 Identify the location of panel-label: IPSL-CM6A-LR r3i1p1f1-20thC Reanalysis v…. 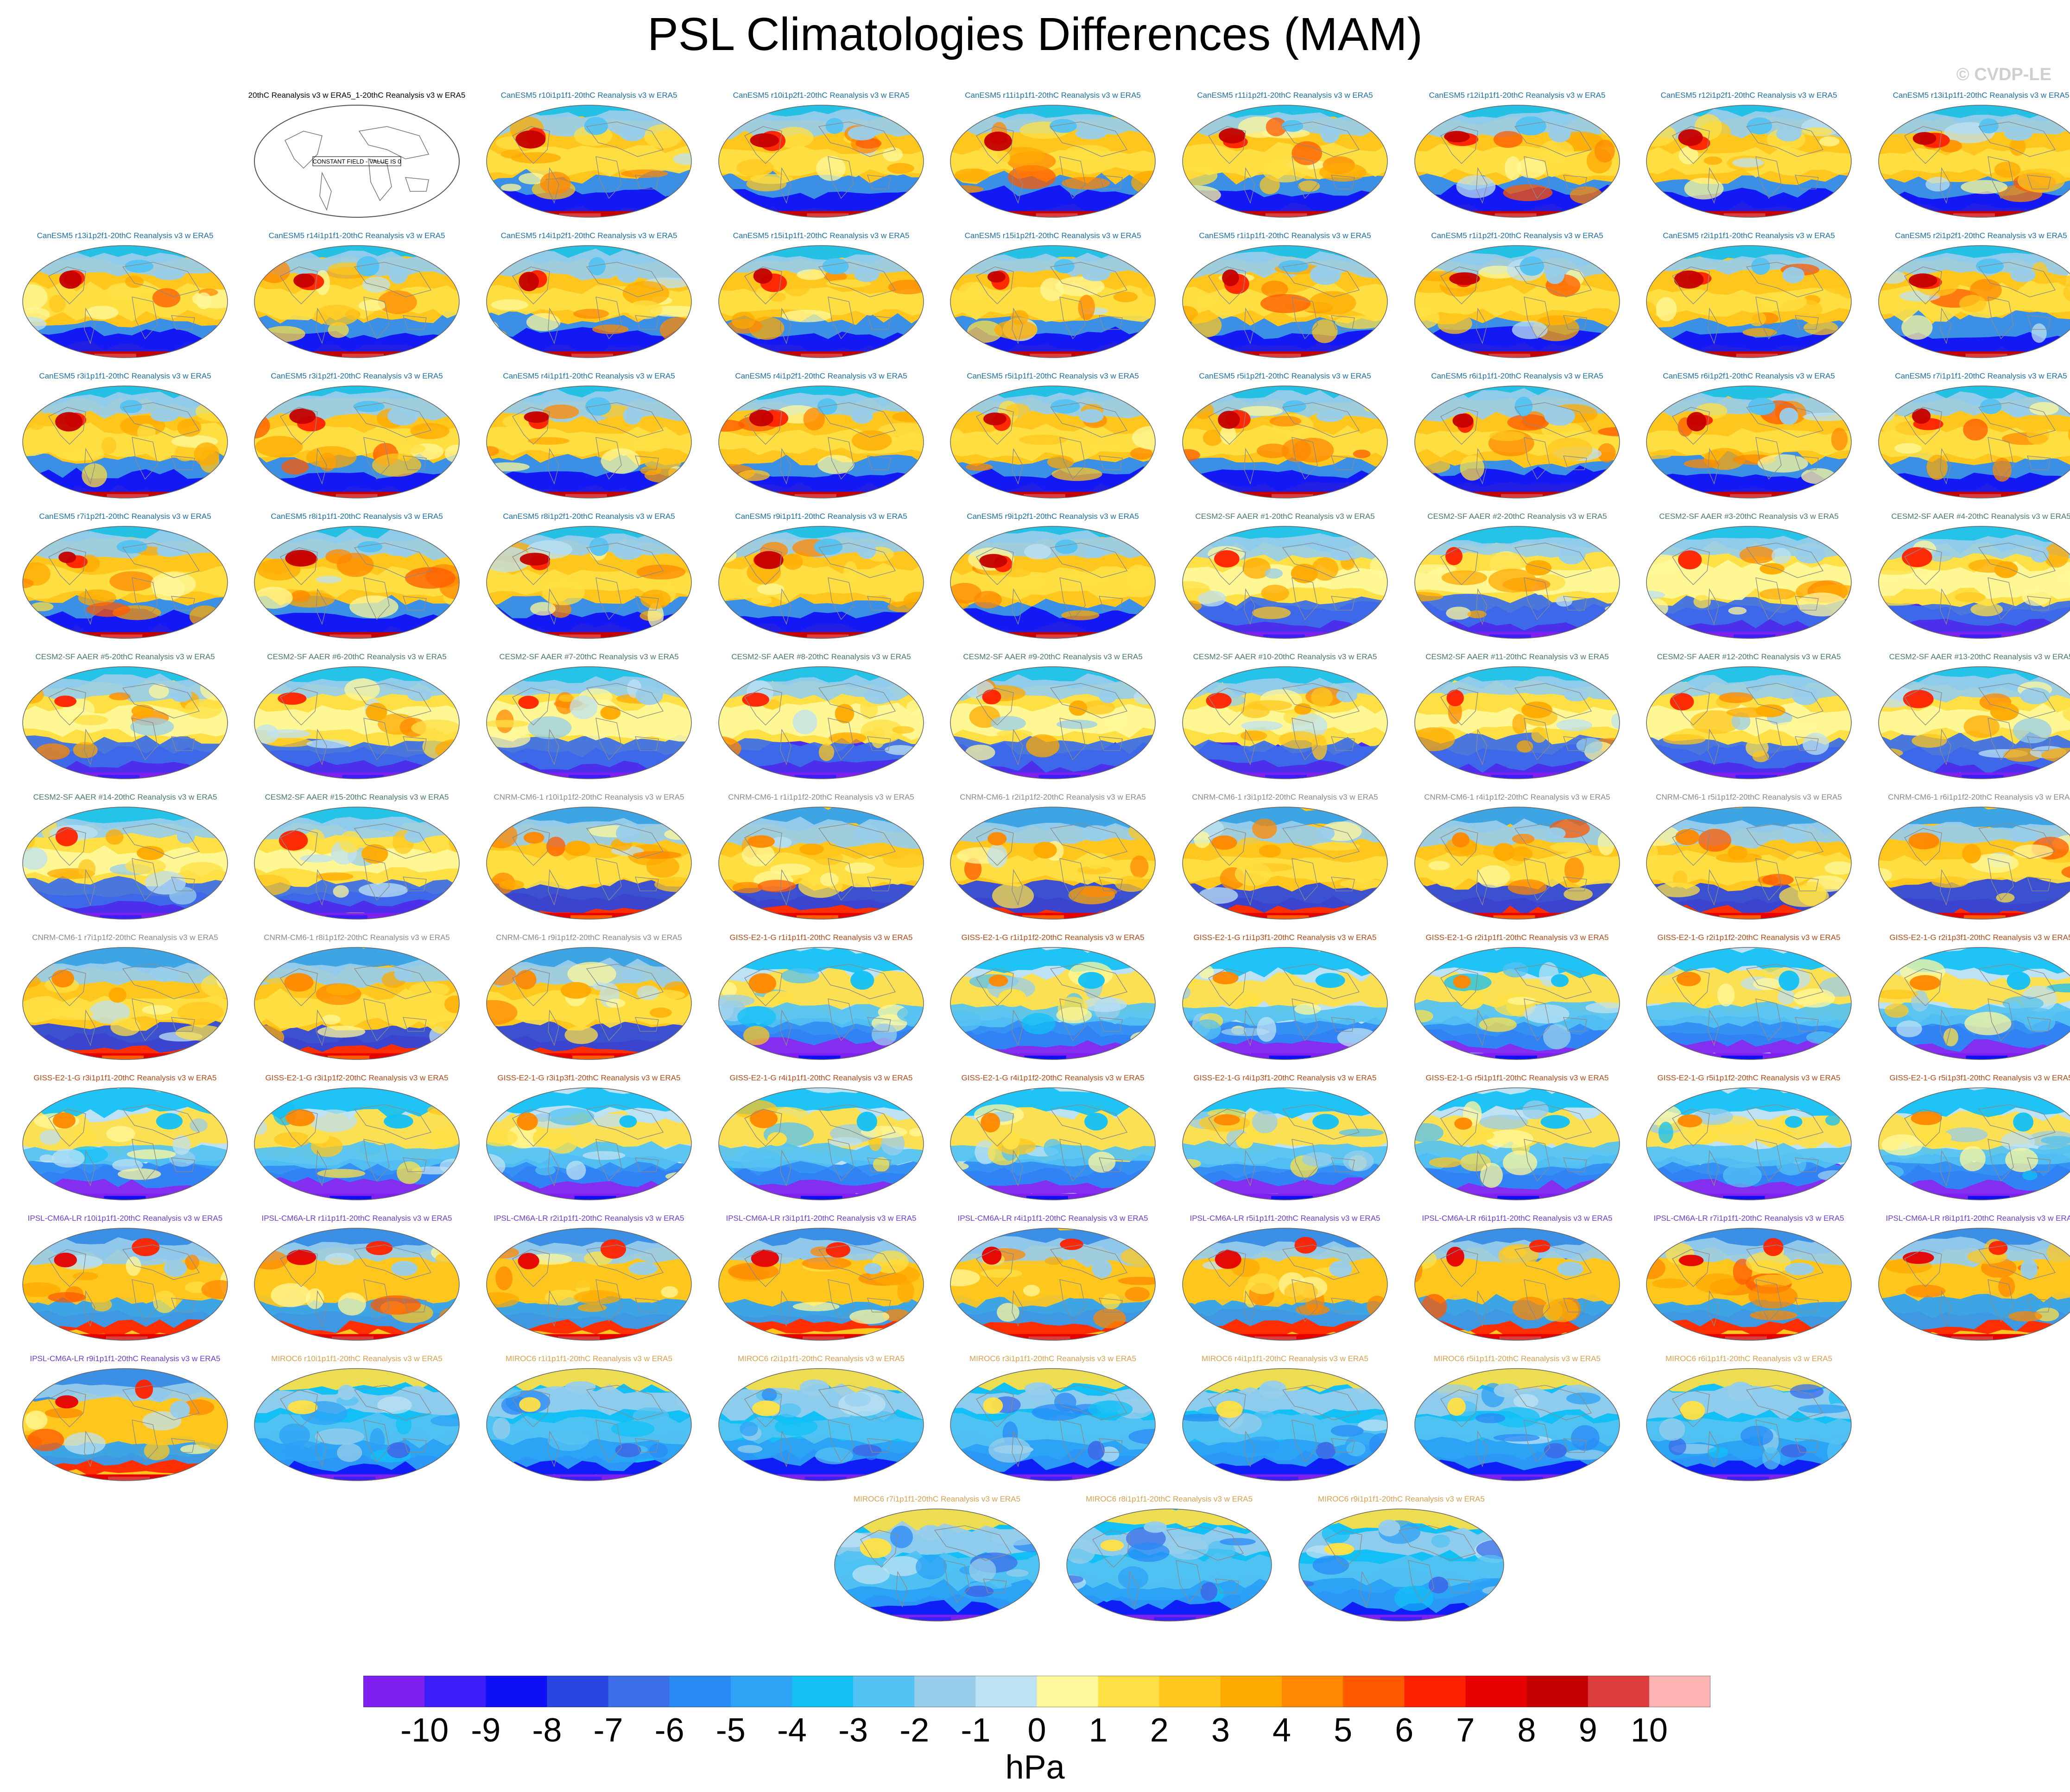
(821, 1218).